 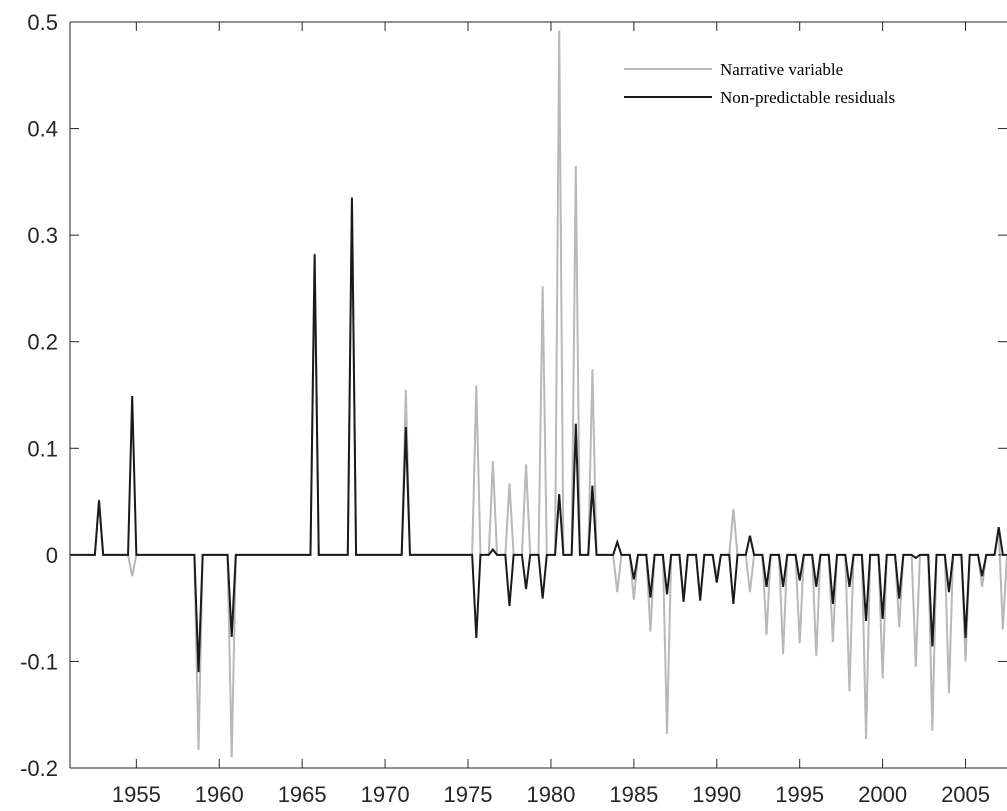 What do you see at coordinates (716, 794) in the screenshot?
I see `x-tick-label: 1990` at bounding box center [716, 794].